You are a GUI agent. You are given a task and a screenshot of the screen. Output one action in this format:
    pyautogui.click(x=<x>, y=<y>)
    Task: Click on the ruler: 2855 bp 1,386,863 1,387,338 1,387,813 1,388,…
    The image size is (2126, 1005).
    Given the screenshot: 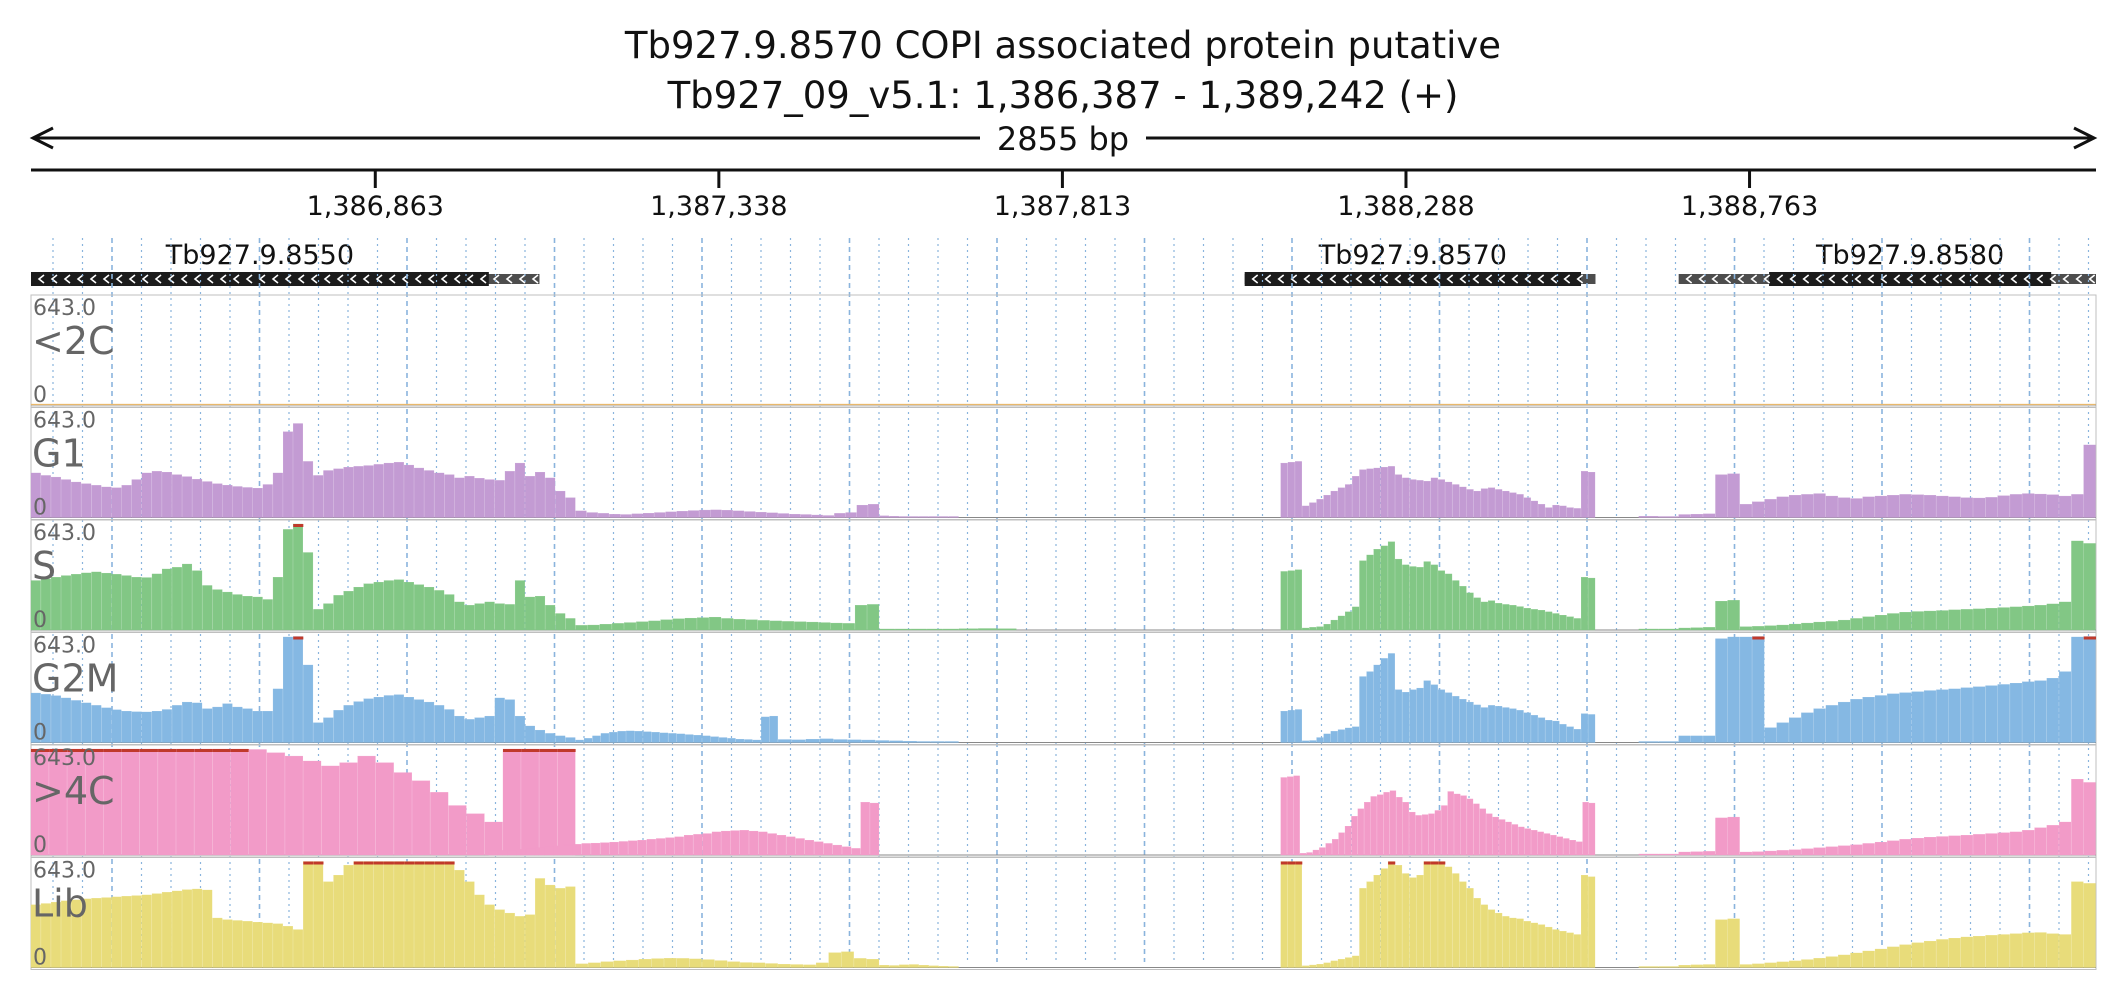 What is the action you would take?
    pyautogui.click(x=1063, y=171)
    